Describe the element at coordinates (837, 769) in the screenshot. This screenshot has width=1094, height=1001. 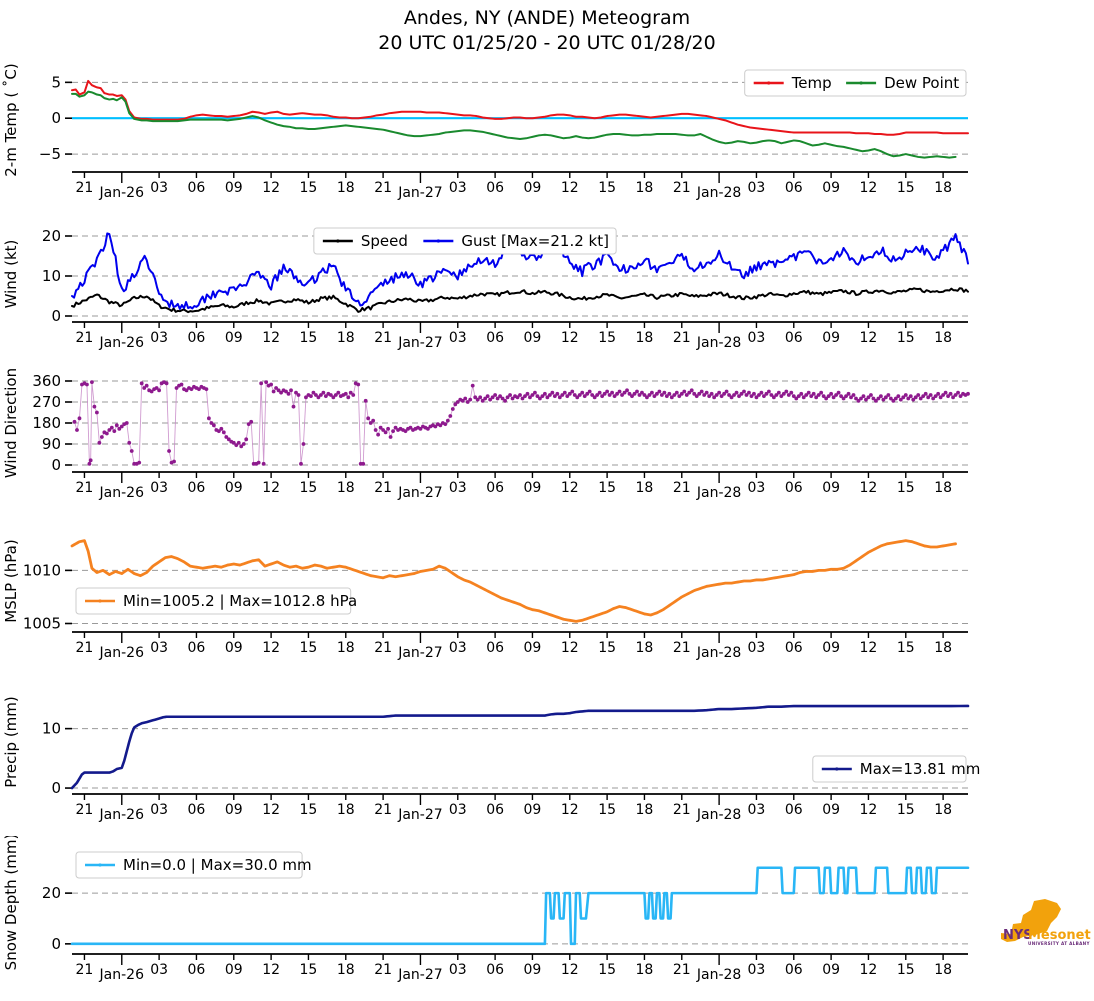
I see `legend-marker` at that location.